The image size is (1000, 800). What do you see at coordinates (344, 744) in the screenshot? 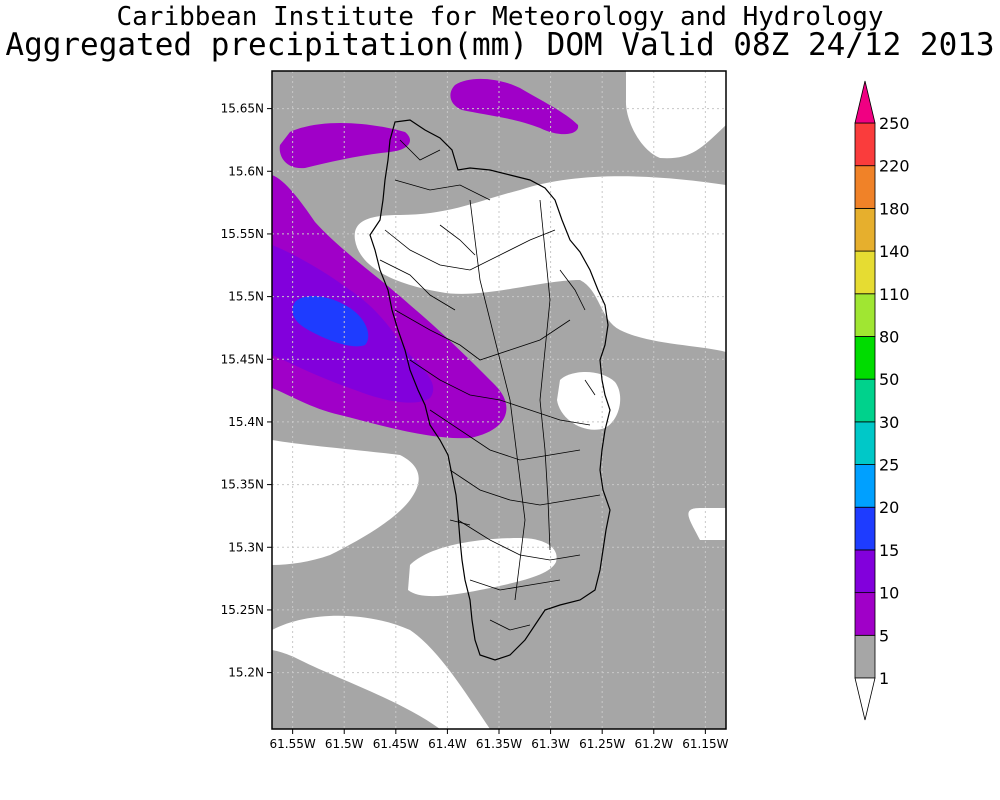
I see `x-tick-label: 61.5W` at bounding box center [344, 744].